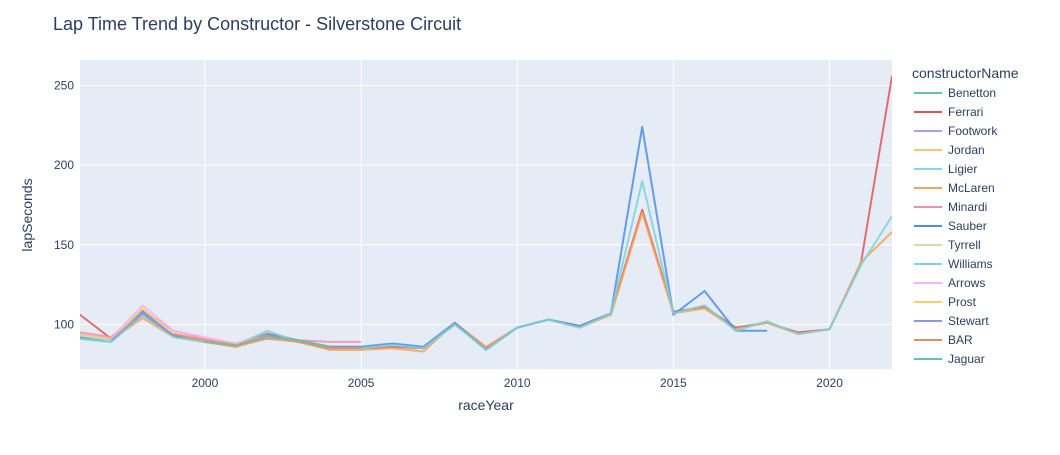 Image resolution: width=1060 pixels, height=455 pixels. Describe the element at coordinates (960, 340) in the screenshot. I see `legend-label: BAR` at that location.